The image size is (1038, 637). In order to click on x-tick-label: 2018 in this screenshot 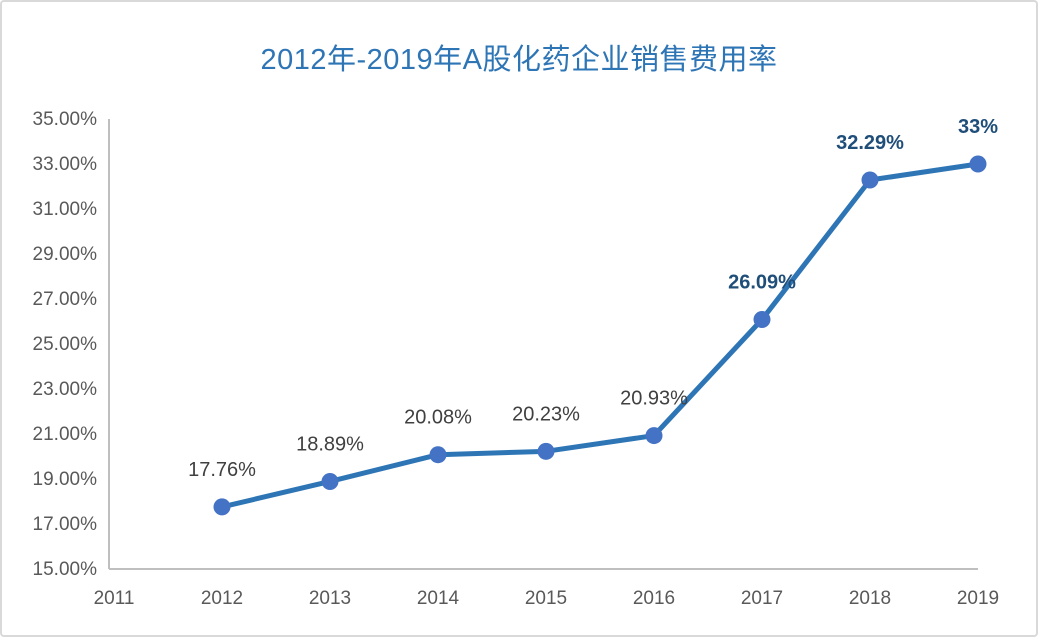, I will do `click(870, 598)`.